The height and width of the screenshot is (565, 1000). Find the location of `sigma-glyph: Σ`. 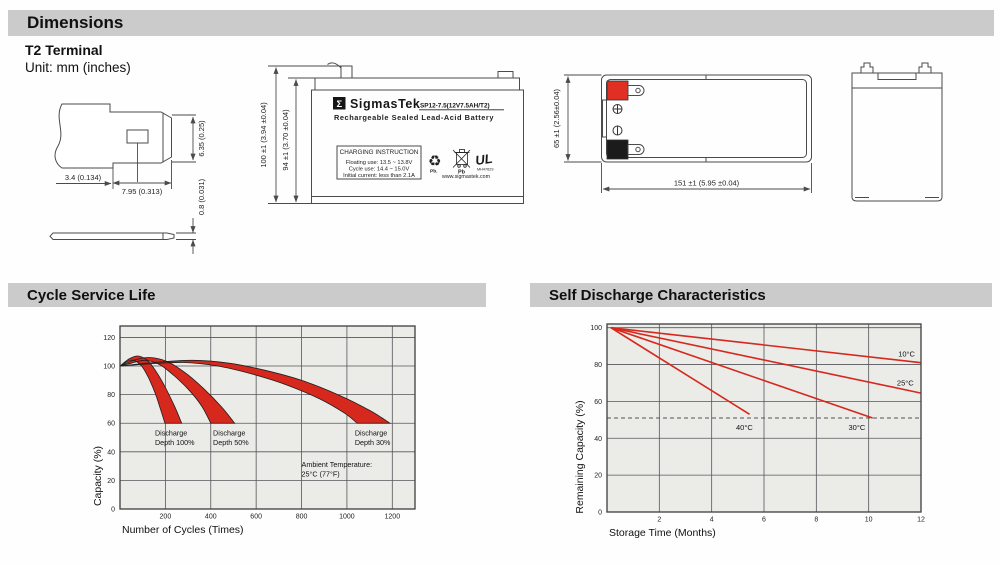

sigma-glyph: Σ is located at coordinates (339, 104).